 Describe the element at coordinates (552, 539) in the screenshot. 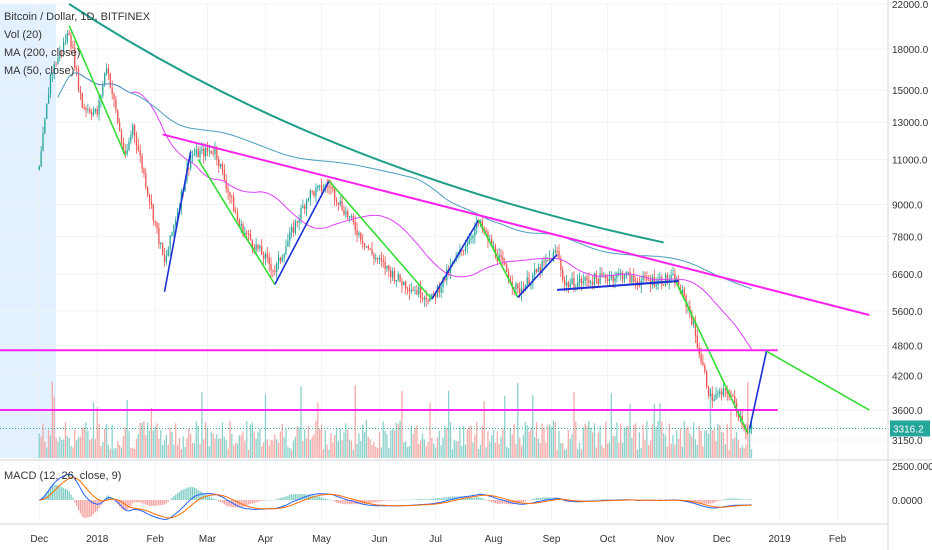

I see `time-tick-label: Sep` at that location.